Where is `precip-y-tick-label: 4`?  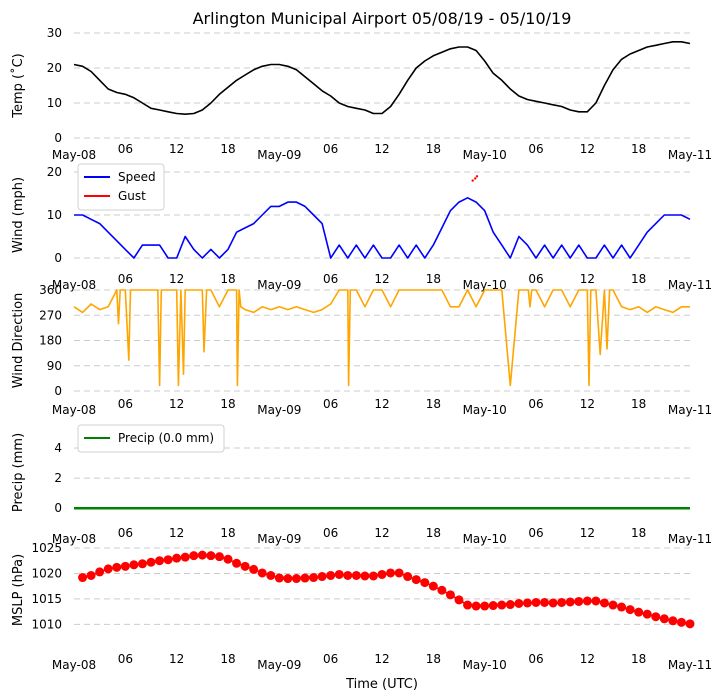 precip-y-tick-label: 4 is located at coordinates (58, 448).